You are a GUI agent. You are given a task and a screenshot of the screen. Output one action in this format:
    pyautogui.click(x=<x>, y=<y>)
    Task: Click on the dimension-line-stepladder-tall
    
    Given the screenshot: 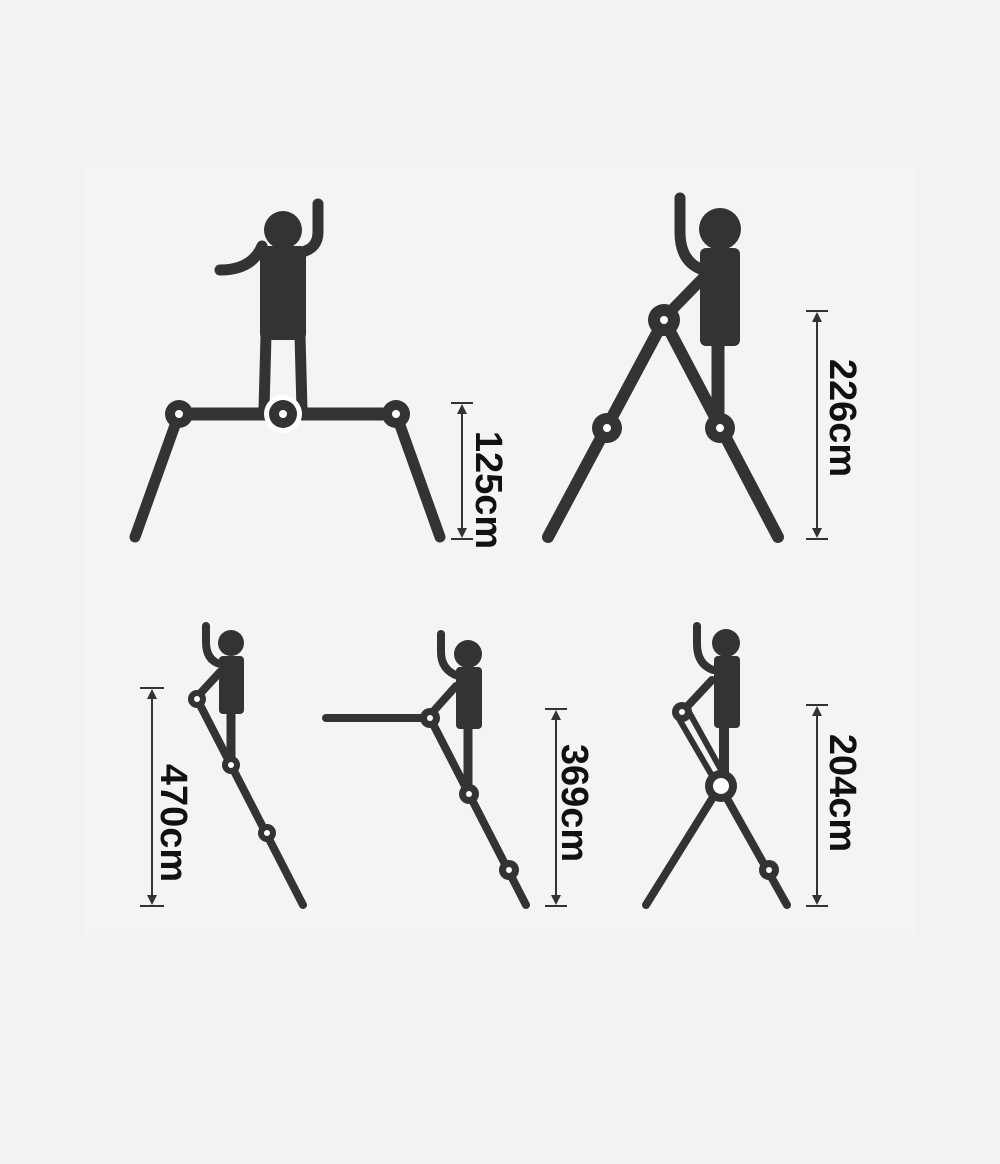 What is the action you would take?
    pyautogui.click(x=817, y=425)
    